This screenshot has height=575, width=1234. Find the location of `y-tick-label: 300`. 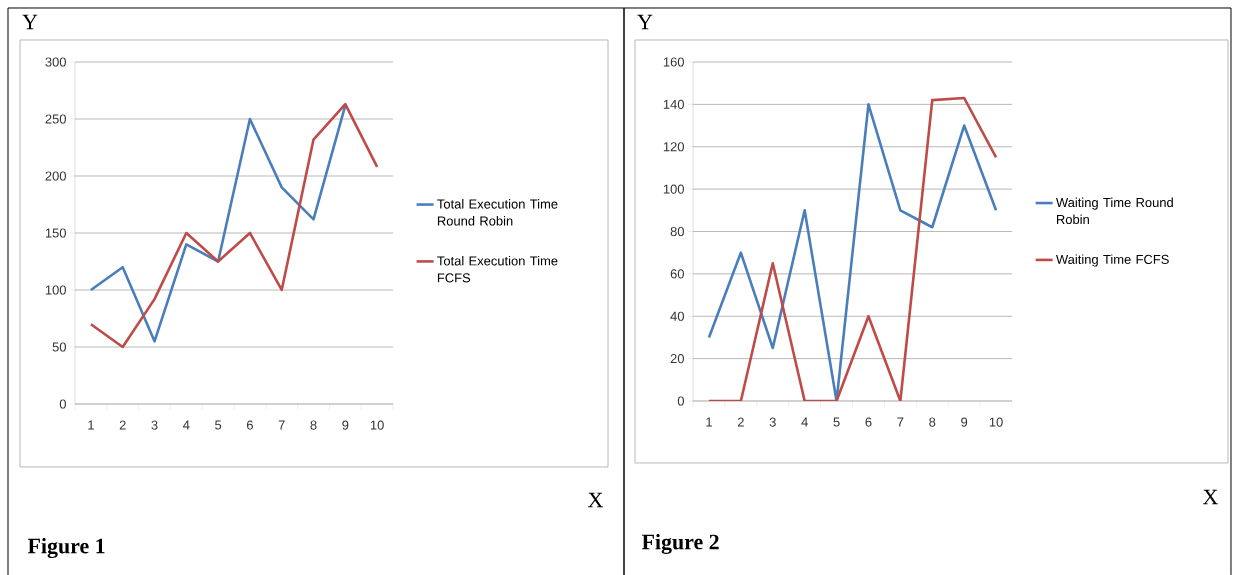

y-tick-label: 300 is located at coordinates (55, 62).